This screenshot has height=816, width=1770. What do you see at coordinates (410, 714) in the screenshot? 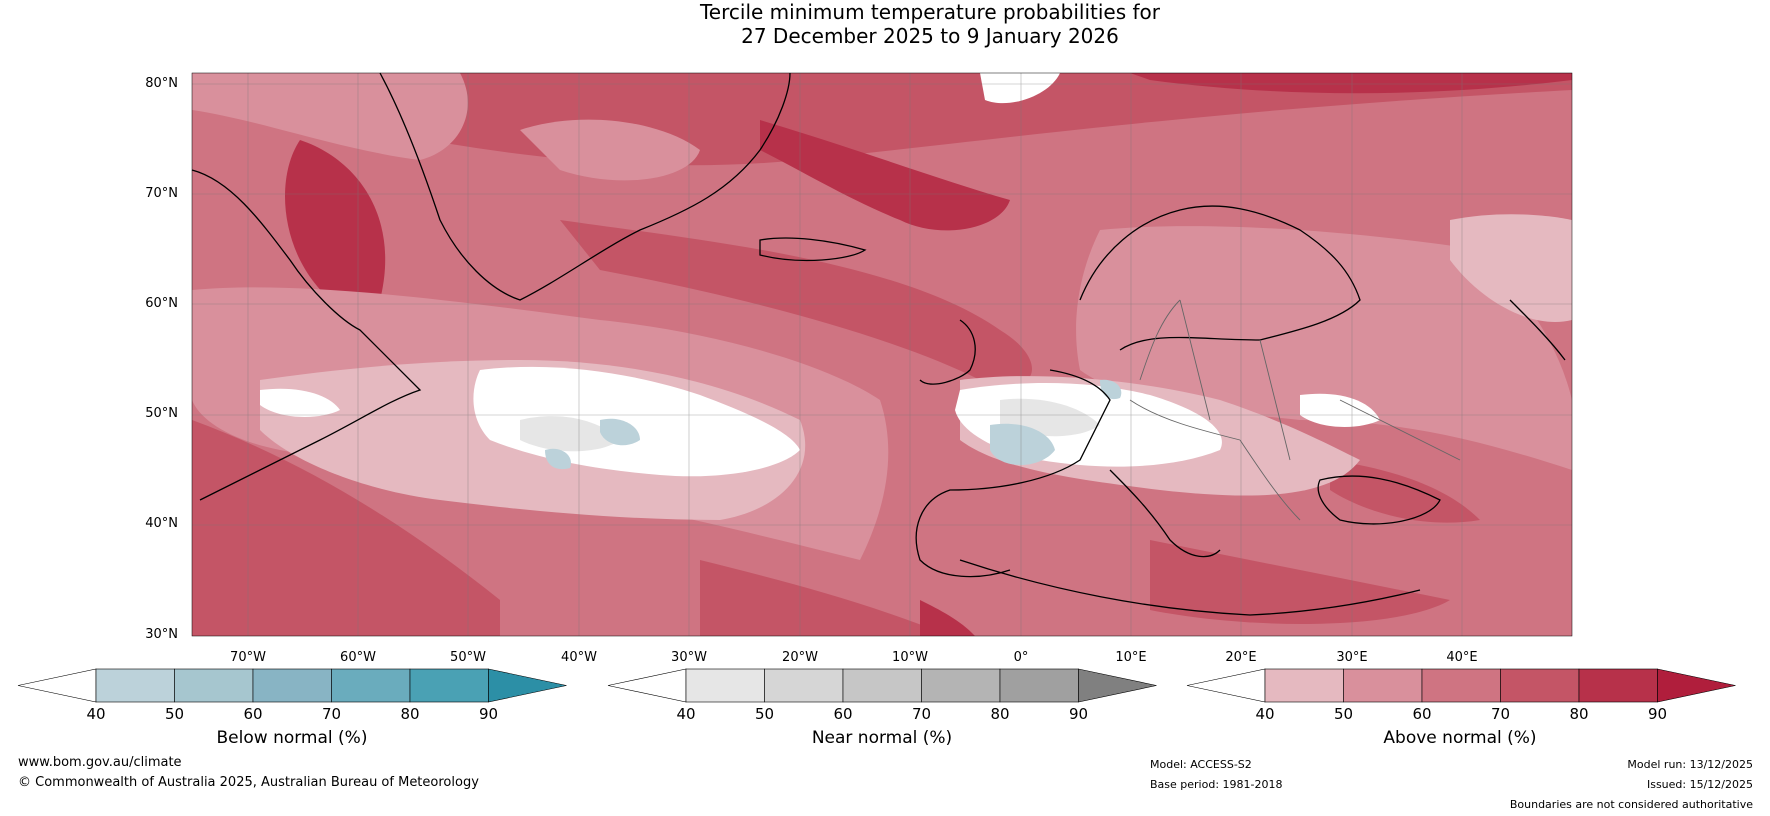
I see `below-tick-80: 80` at bounding box center [410, 714].